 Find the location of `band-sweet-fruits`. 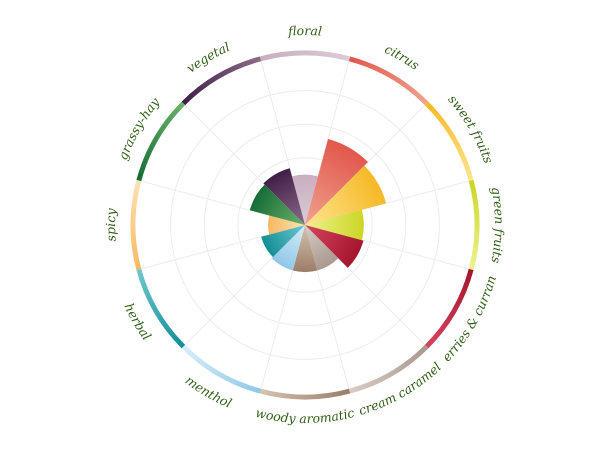

band-sweet-fruits is located at coordinates (449, 141).